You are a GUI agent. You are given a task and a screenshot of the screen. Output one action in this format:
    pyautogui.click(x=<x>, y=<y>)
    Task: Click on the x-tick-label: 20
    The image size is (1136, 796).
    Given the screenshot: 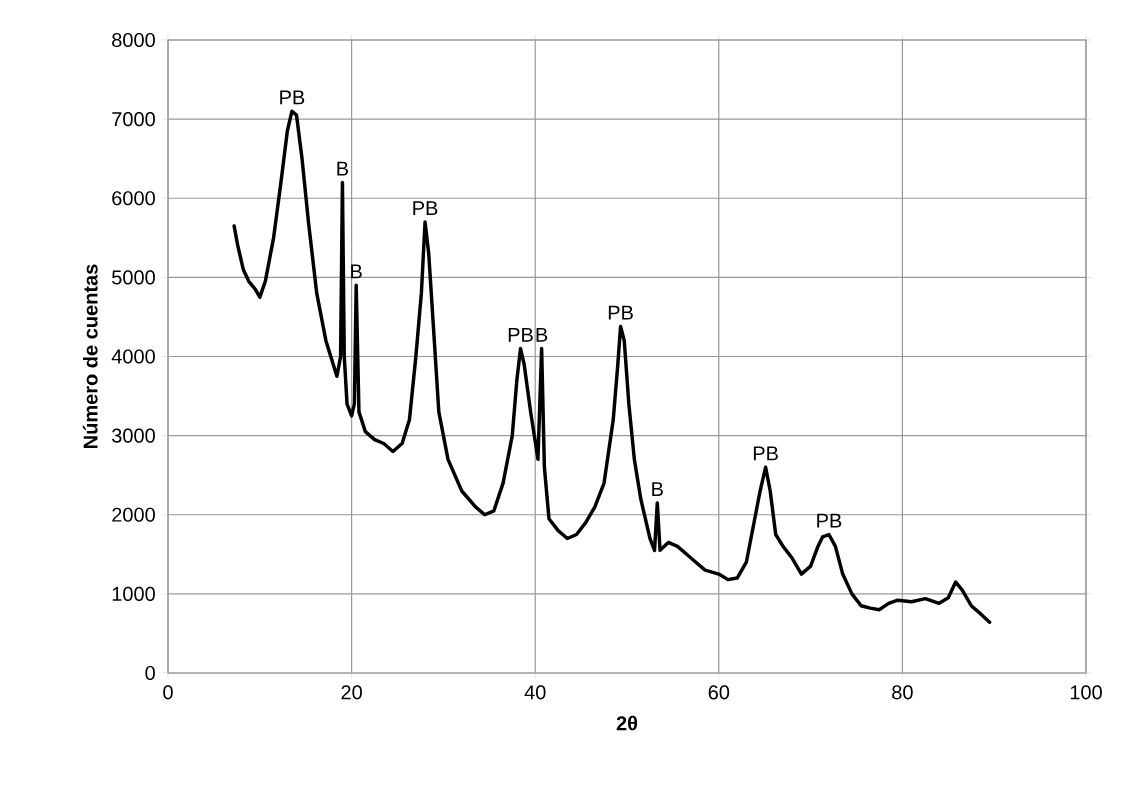 What is the action you would take?
    pyautogui.click(x=351, y=692)
    